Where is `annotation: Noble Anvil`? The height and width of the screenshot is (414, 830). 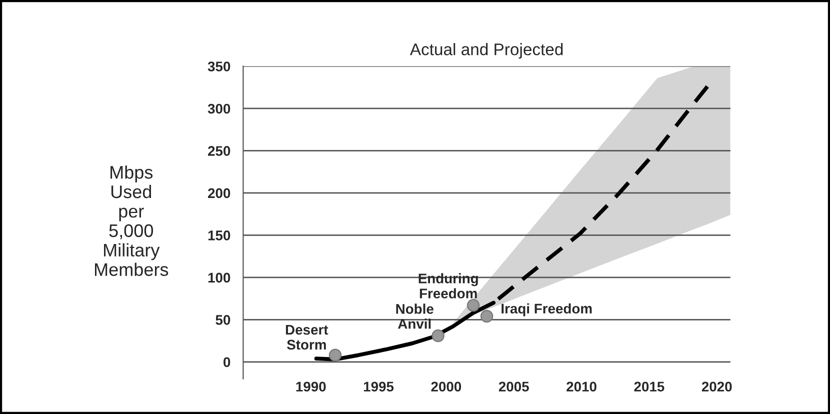
annotation: Noble Anvil is located at coordinates (415, 316).